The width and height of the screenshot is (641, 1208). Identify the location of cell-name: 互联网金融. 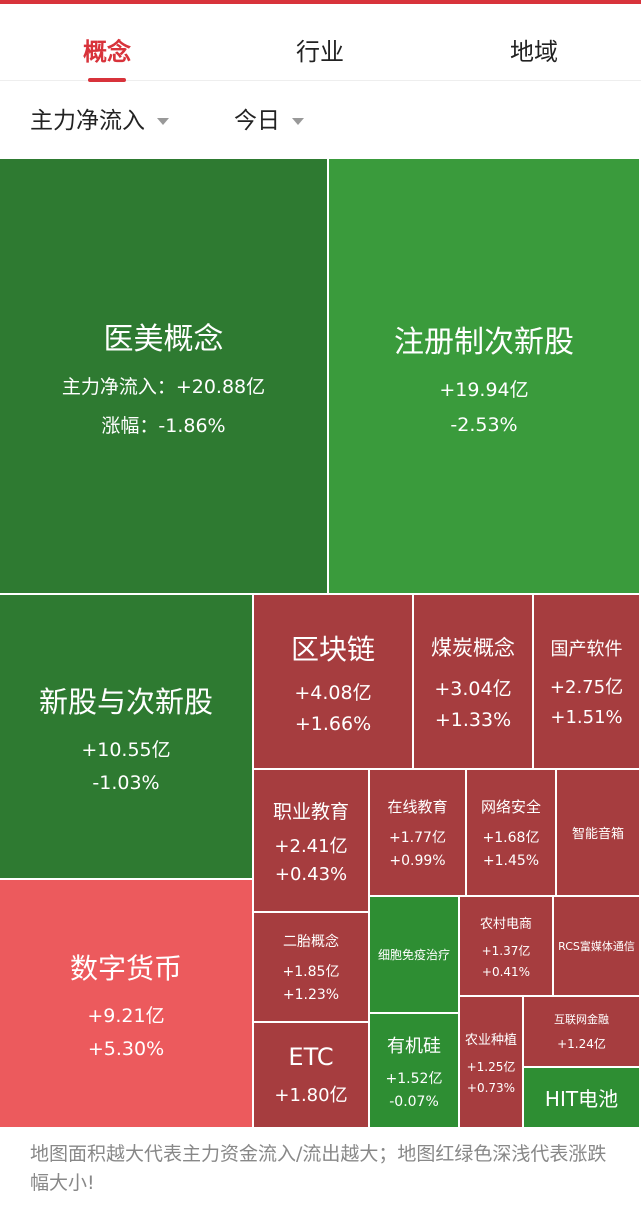
(581, 1019).